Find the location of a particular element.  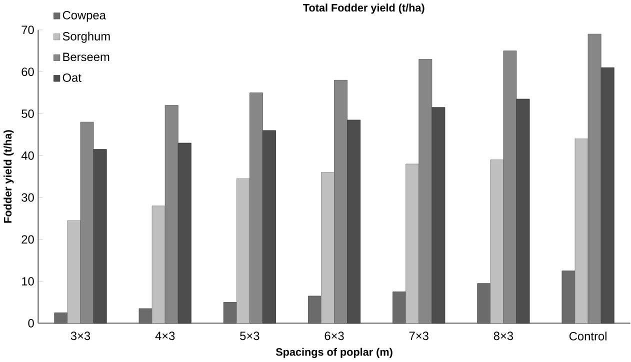

y-tick-label: 40 is located at coordinates (27, 156).